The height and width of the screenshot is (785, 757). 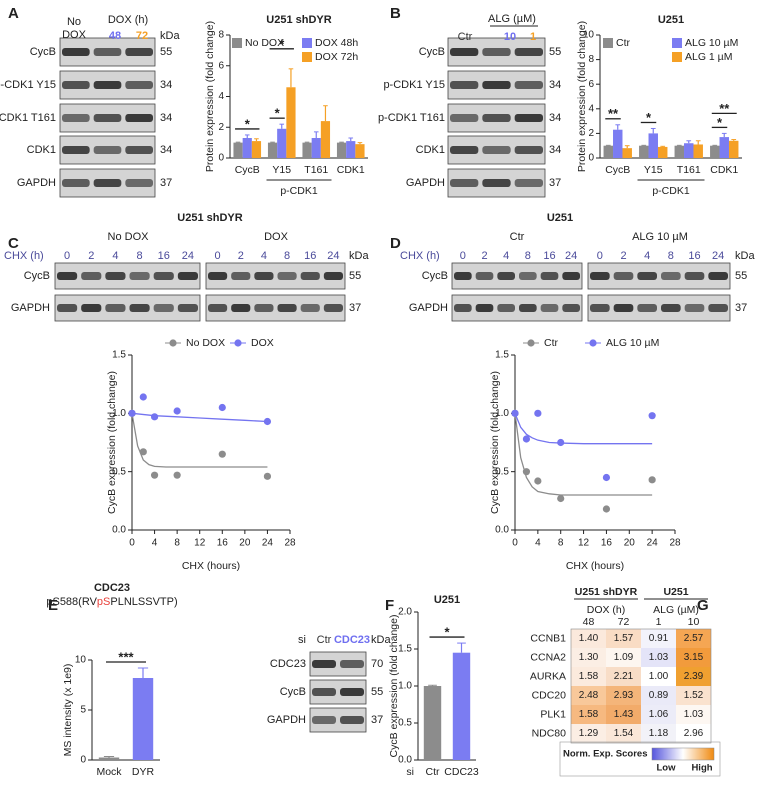 What do you see at coordinates (659, 733) in the screenshot?
I see `cell-value: 1.18` at bounding box center [659, 733].